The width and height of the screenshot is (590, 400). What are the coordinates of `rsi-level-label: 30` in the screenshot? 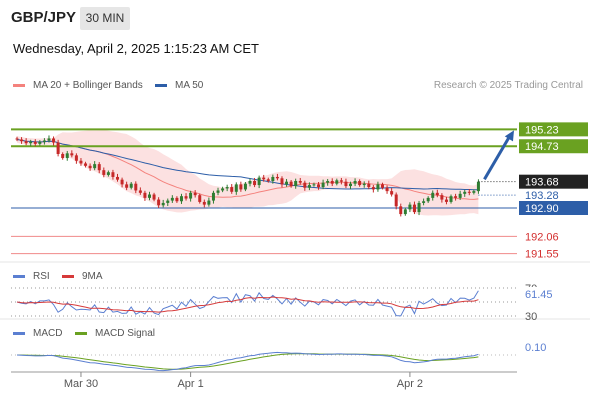 It's located at (531, 317).